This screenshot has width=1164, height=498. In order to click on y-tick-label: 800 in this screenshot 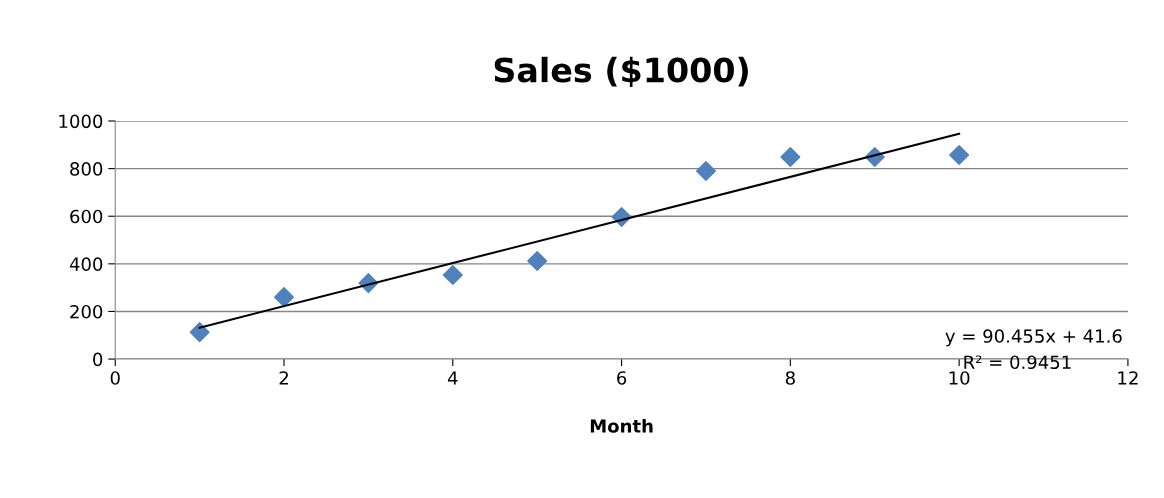, I will do `click(86, 169)`.